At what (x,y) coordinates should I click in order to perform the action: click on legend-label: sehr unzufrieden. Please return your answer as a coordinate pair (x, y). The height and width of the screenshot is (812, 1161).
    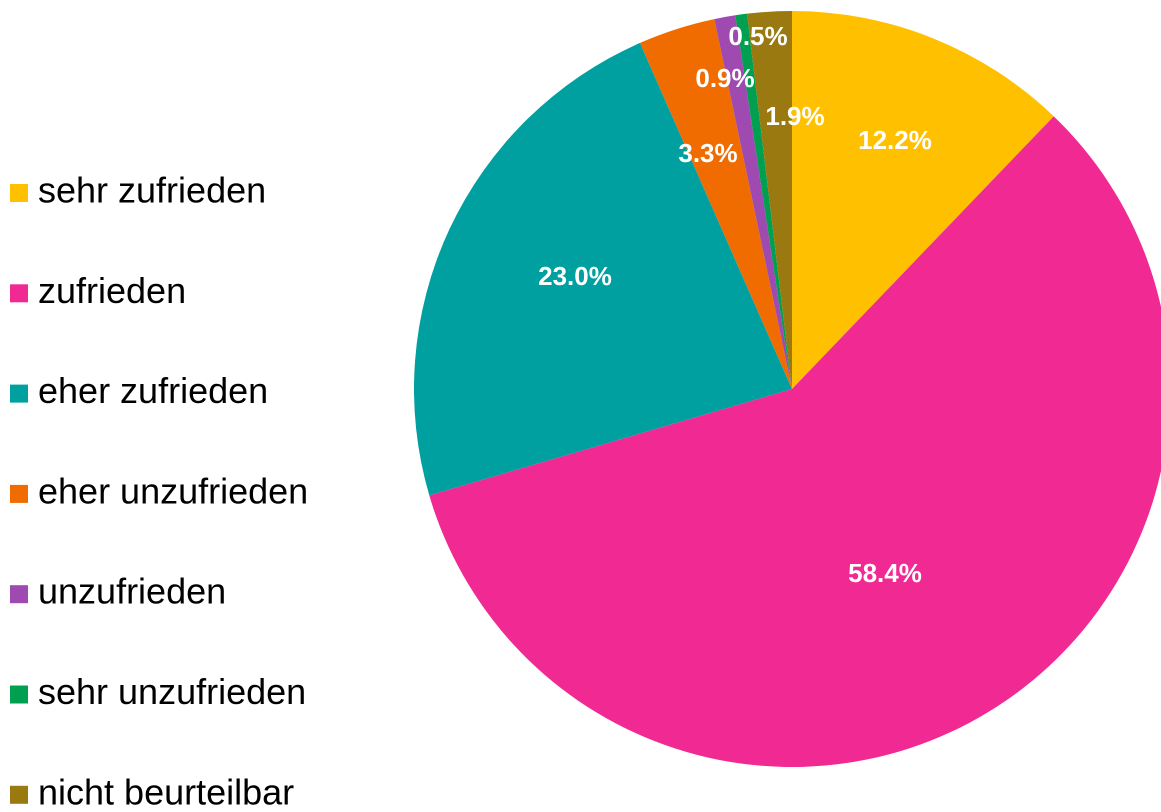
    Looking at the image, I should click on (172, 691).